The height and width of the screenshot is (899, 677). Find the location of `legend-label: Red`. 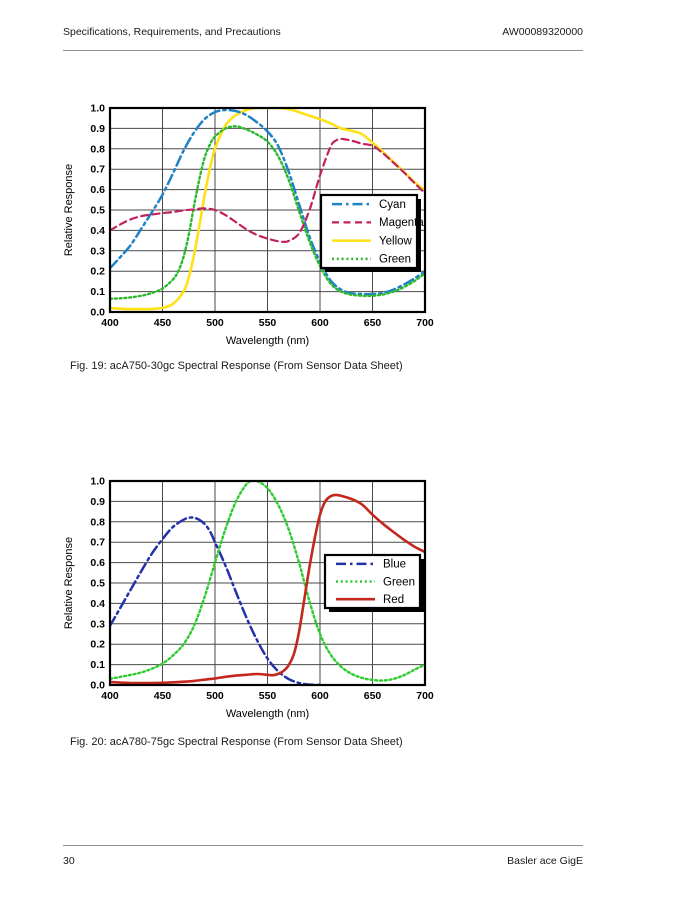

legend-label: Red is located at coordinates (393, 600).